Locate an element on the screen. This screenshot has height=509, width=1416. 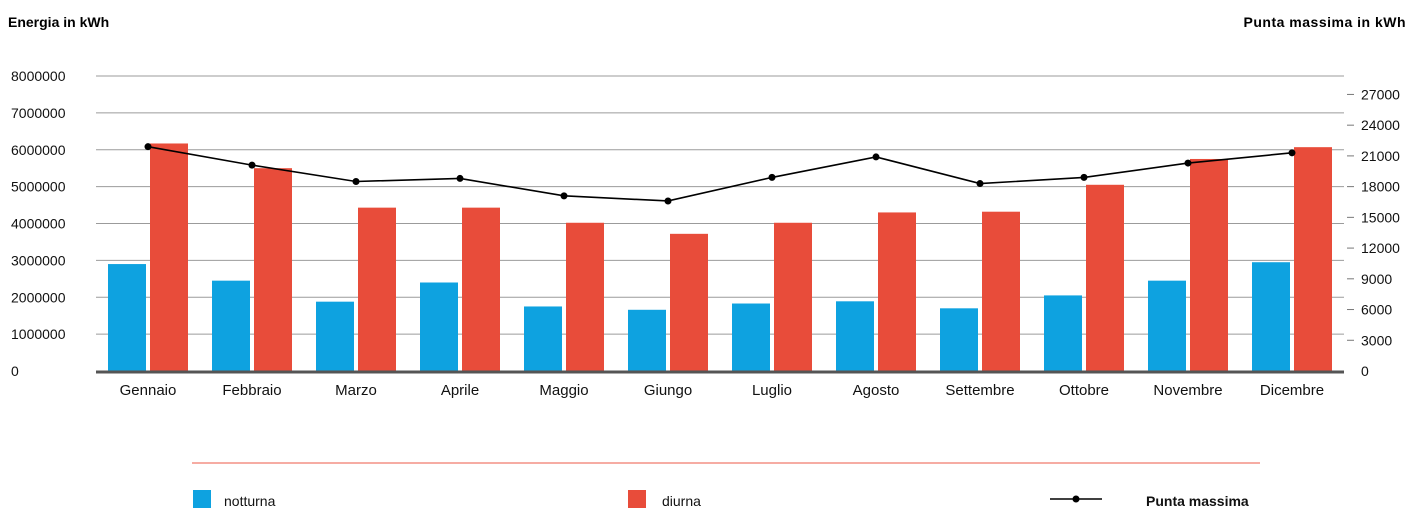
category-label: Maggio is located at coordinates (563, 390).